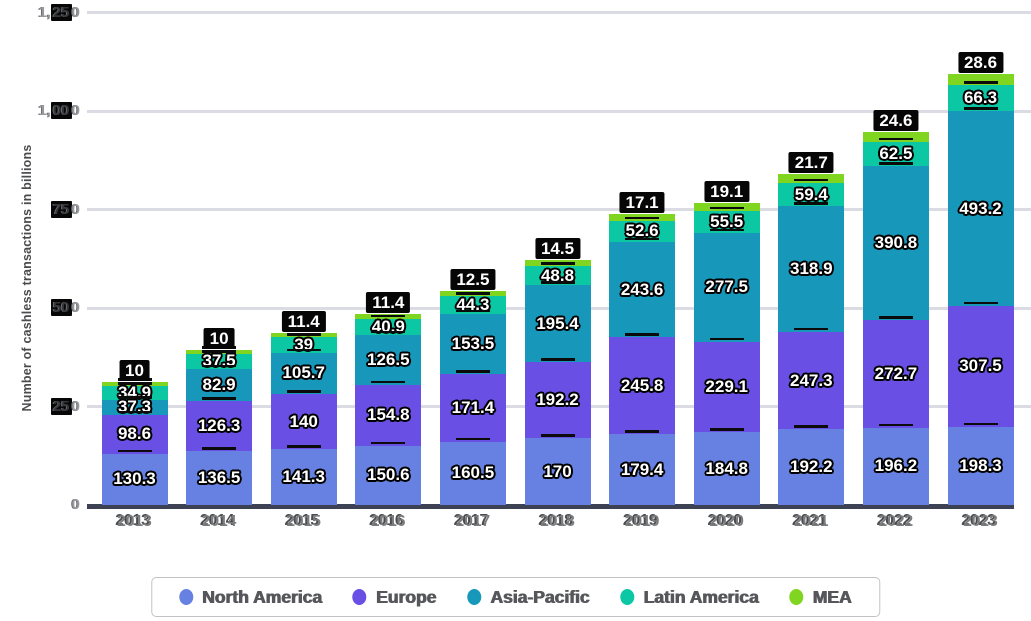  I want to click on mea-value-pill: 28.6, so click(980, 63).